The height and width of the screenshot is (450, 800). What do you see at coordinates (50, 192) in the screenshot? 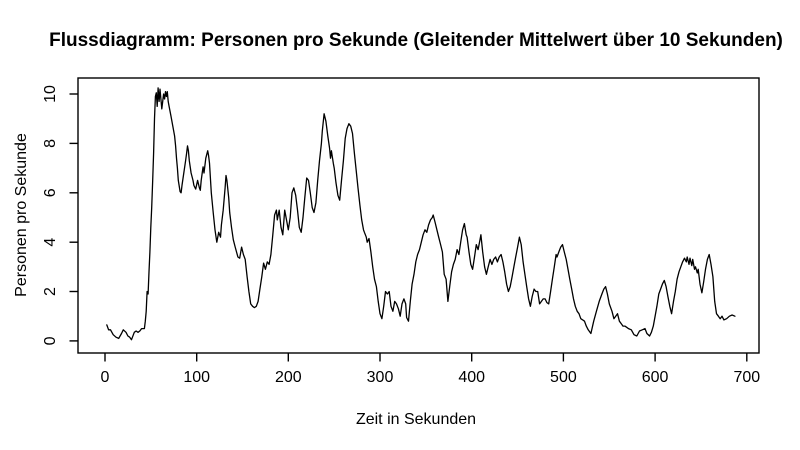
I see `y-tick-label: 6` at bounding box center [50, 192].